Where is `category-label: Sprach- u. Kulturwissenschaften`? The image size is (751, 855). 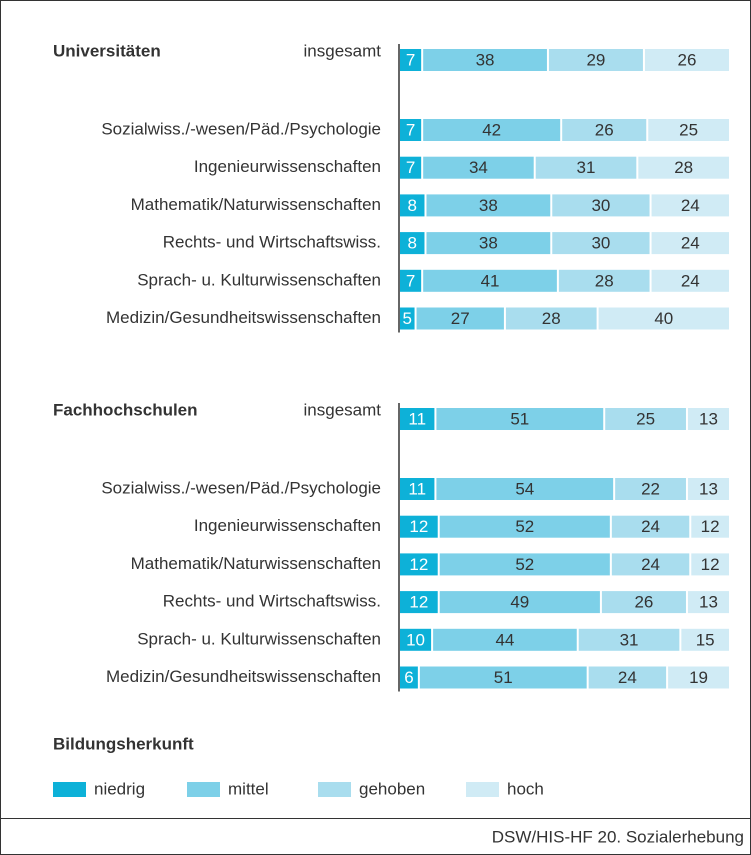
category-label: Sprach- u. Kulturwissenschaften is located at coordinates (259, 638).